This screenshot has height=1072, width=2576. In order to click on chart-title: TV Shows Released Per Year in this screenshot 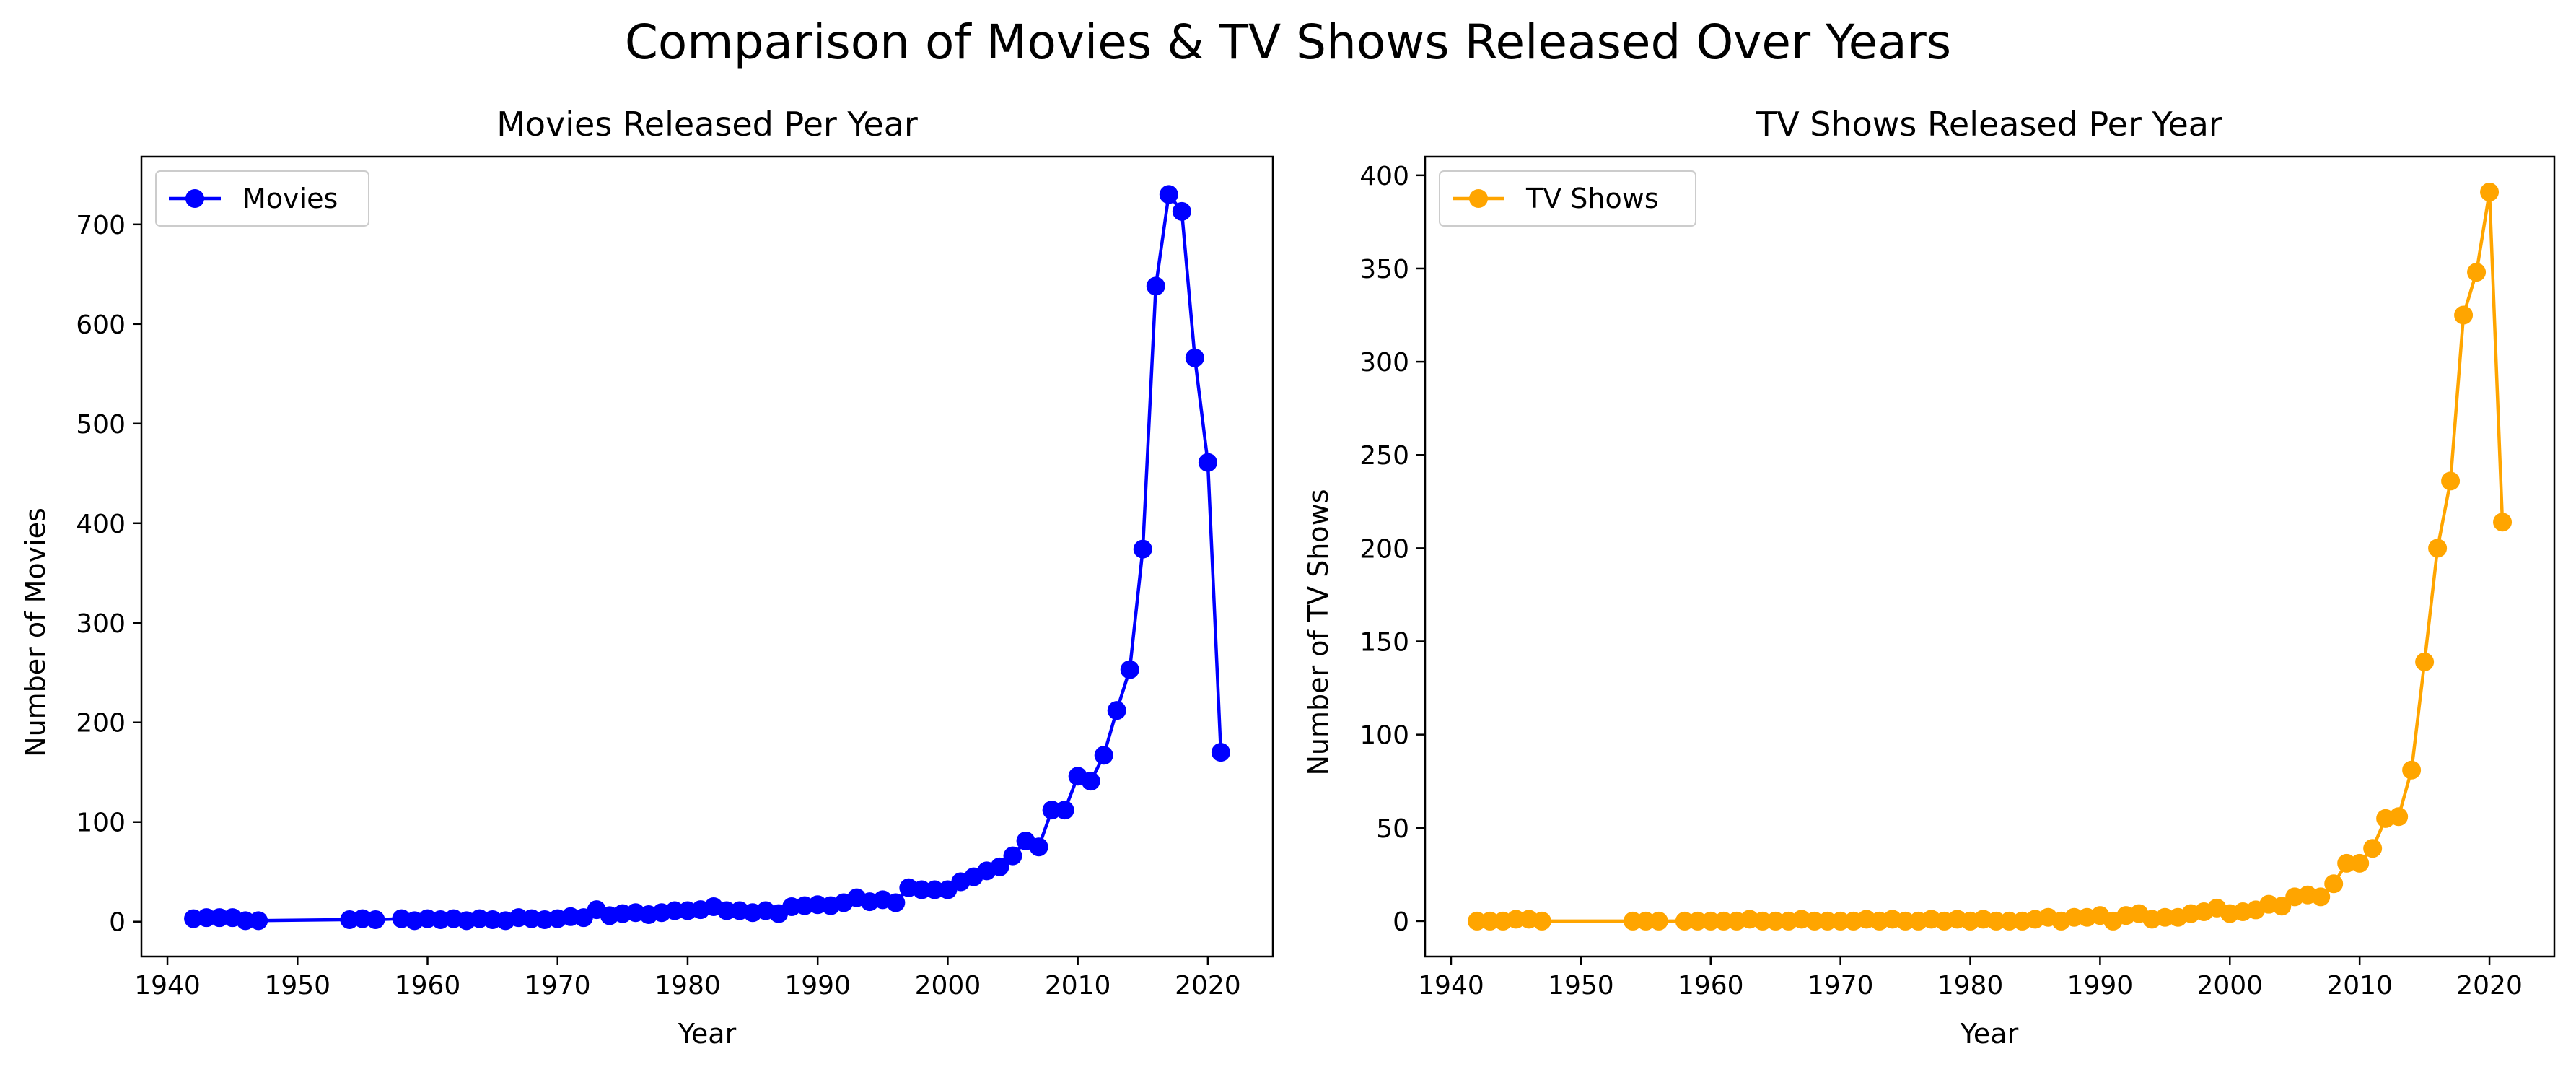, I will do `click(1989, 124)`.